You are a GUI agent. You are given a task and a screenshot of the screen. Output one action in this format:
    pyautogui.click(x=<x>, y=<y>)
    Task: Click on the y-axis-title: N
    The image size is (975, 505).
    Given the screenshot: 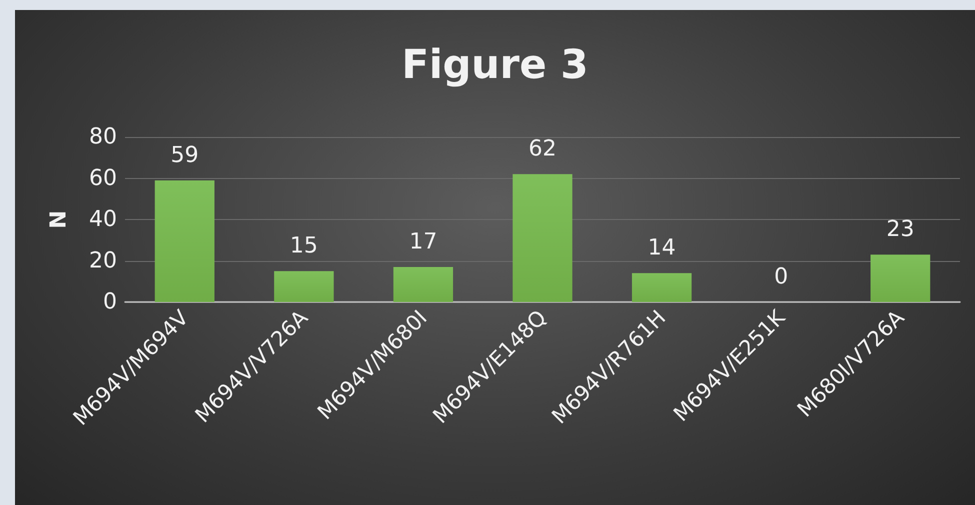 What is the action you would take?
    pyautogui.click(x=59, y=219)
    